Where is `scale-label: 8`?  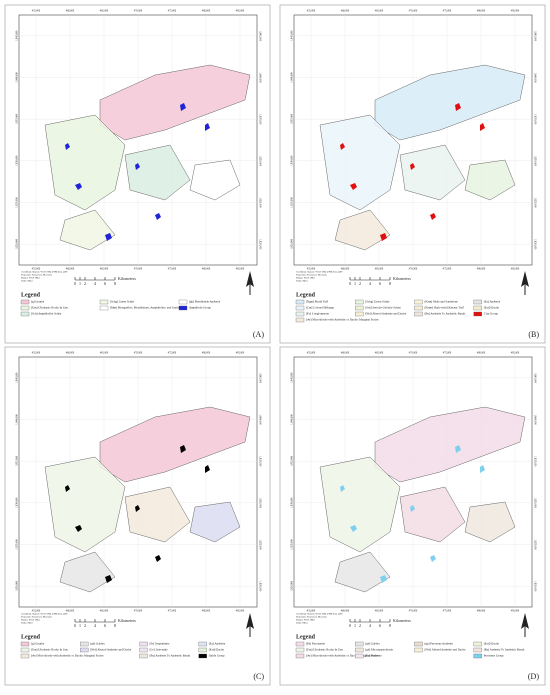
scale-label: 8 is located at coordinates (390, 625).